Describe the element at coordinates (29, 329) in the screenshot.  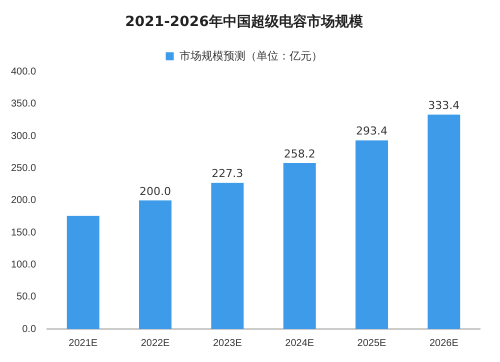
I see `y-tick-label: 0.0` at that location.